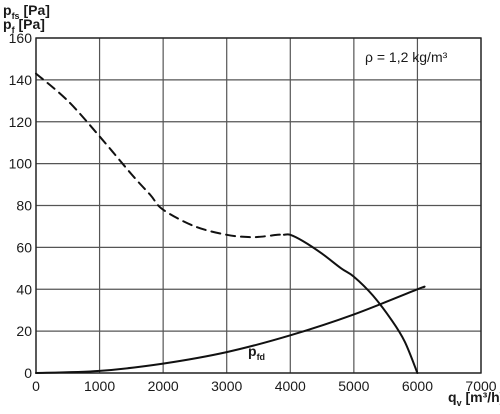 The height and width of the screenshot is (414, 500). Describe the element at coordinates (21, 164) in the screenshot. I see `y-tick-label: 100` at that location.